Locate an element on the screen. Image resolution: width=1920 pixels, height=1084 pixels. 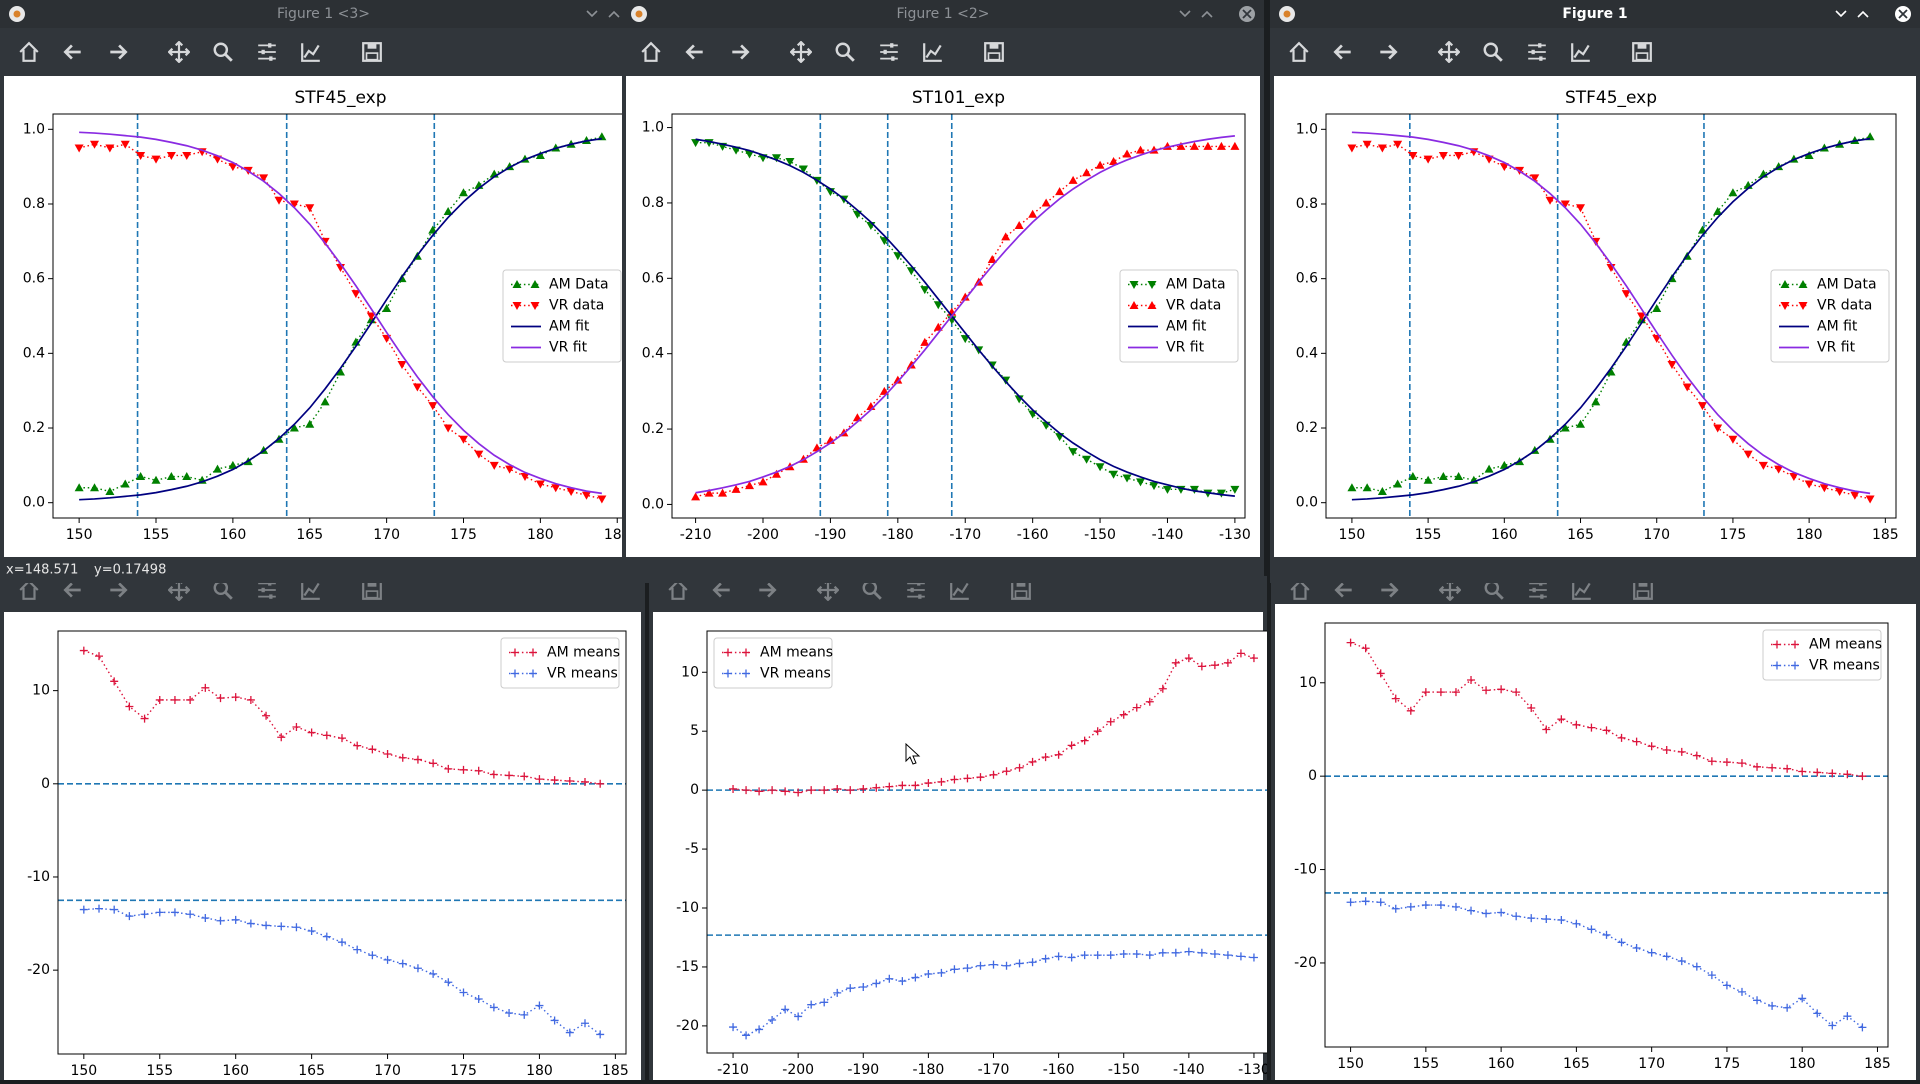
x-tick-label: -140 is located at coordinates (1168, 535).